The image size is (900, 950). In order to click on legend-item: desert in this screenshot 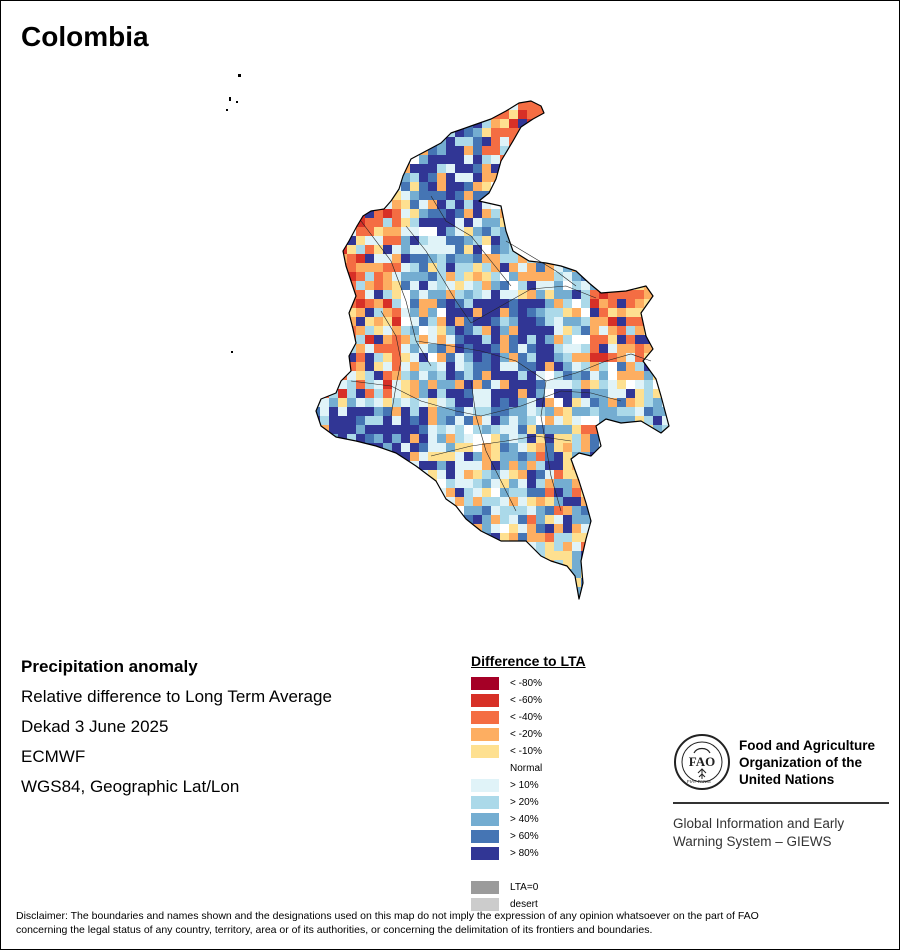, I will do `click(556, 904)`.